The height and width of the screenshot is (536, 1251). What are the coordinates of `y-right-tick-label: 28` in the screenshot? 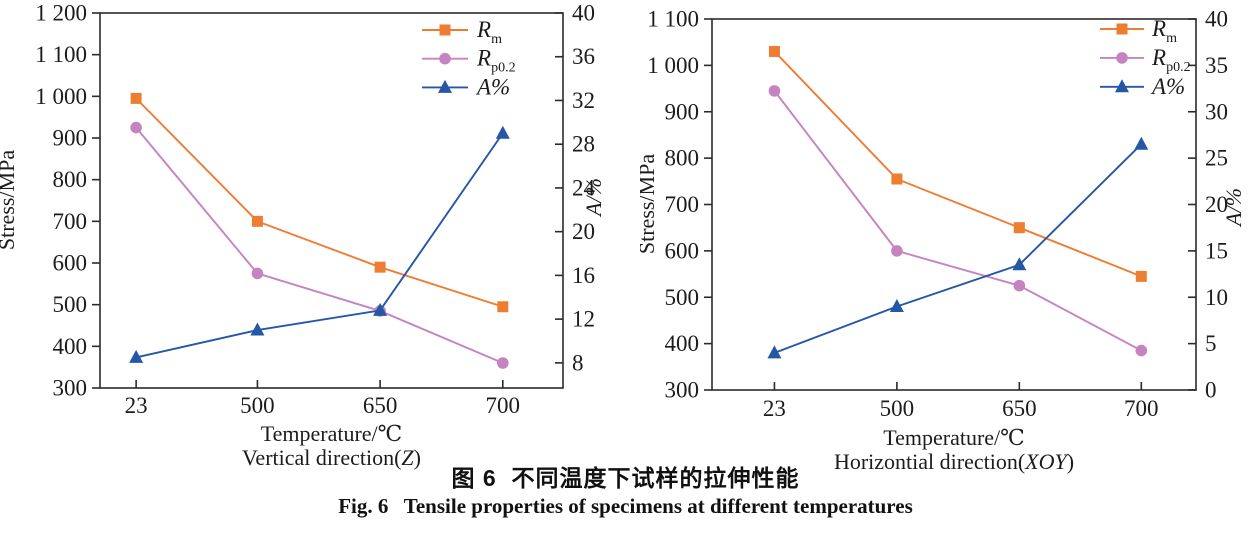 It's located at (583, 144).